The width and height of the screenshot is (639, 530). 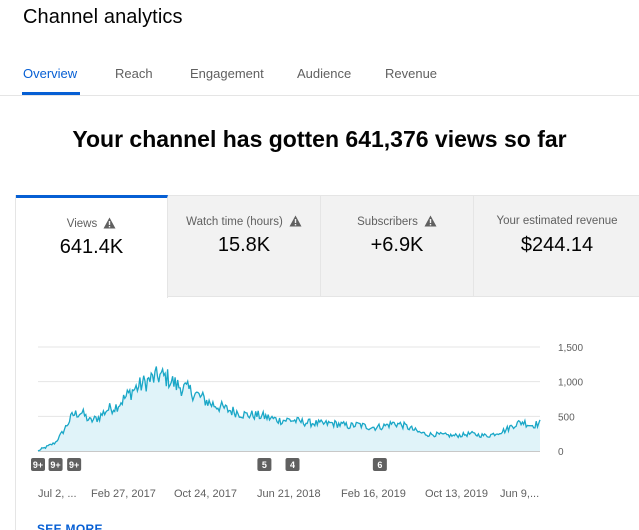 What do you see at coordinates (566, 417) in the screenshot?
I see `y-tick-label: 500` at bounding box center [566, 417].